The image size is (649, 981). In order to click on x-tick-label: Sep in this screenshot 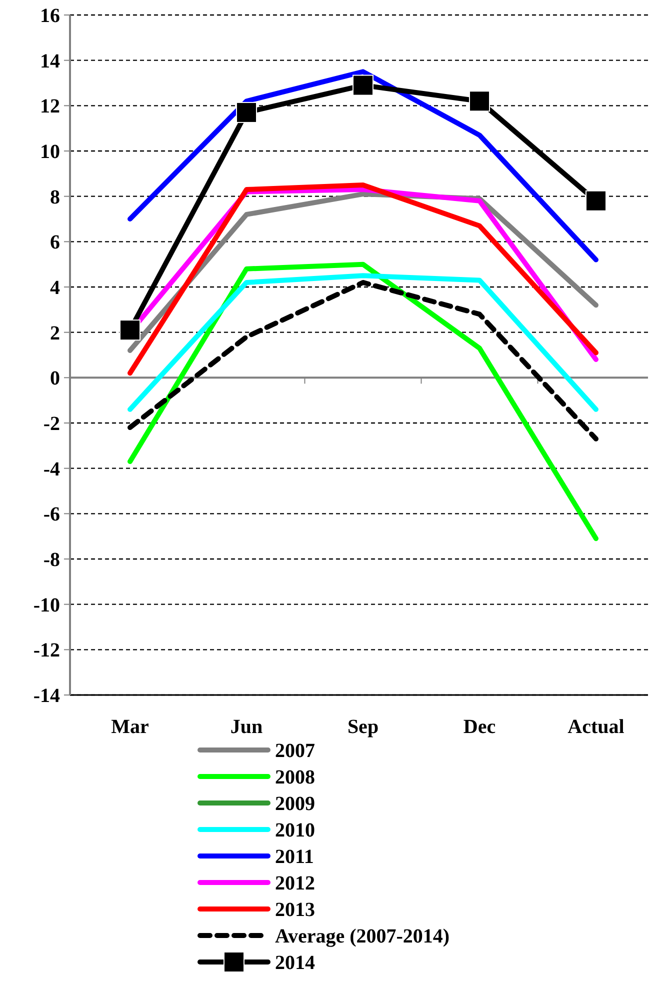, I will do `click(363, 727)`.